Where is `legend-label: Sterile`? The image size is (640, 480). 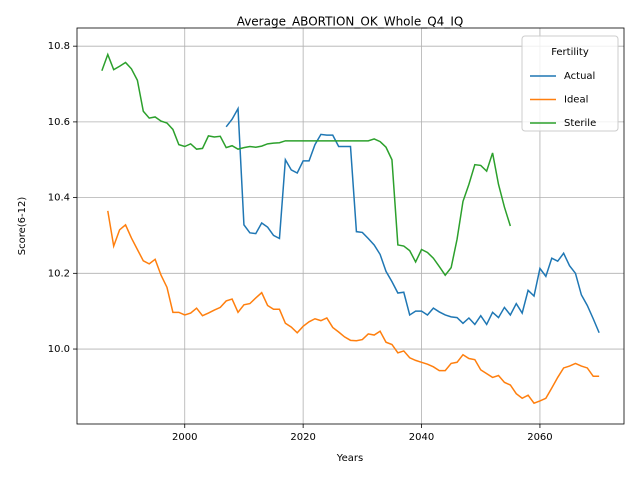
legend-label: Sterile is located at coordinates (580, 123).